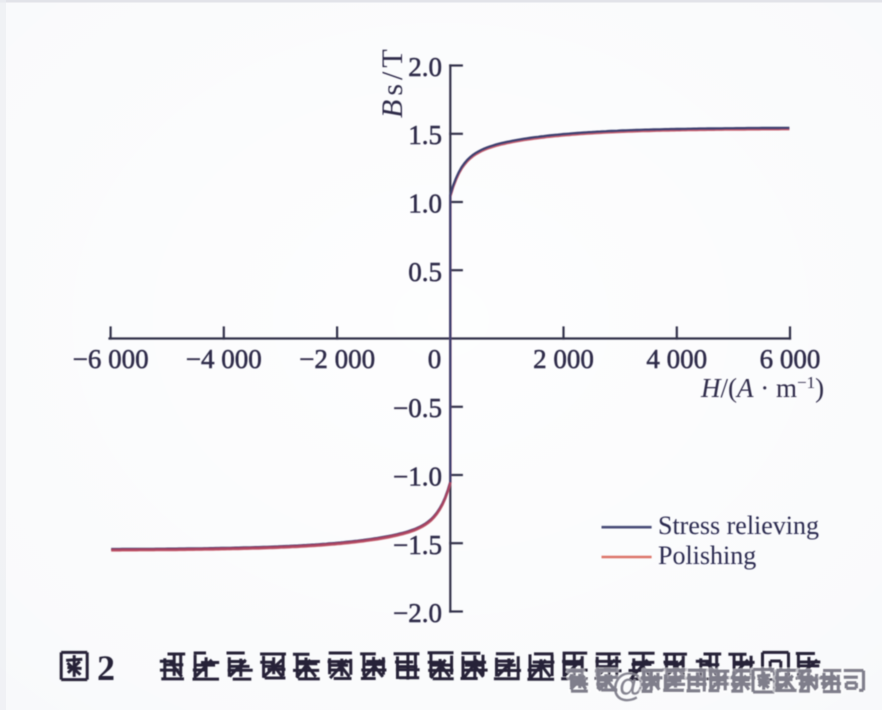 The height and width of the screenshot is (715, 882). What do you see at coordinates (417, 613) in the screenshot?
I see `svg-text: −2.0` at bounding box center [417, 613].